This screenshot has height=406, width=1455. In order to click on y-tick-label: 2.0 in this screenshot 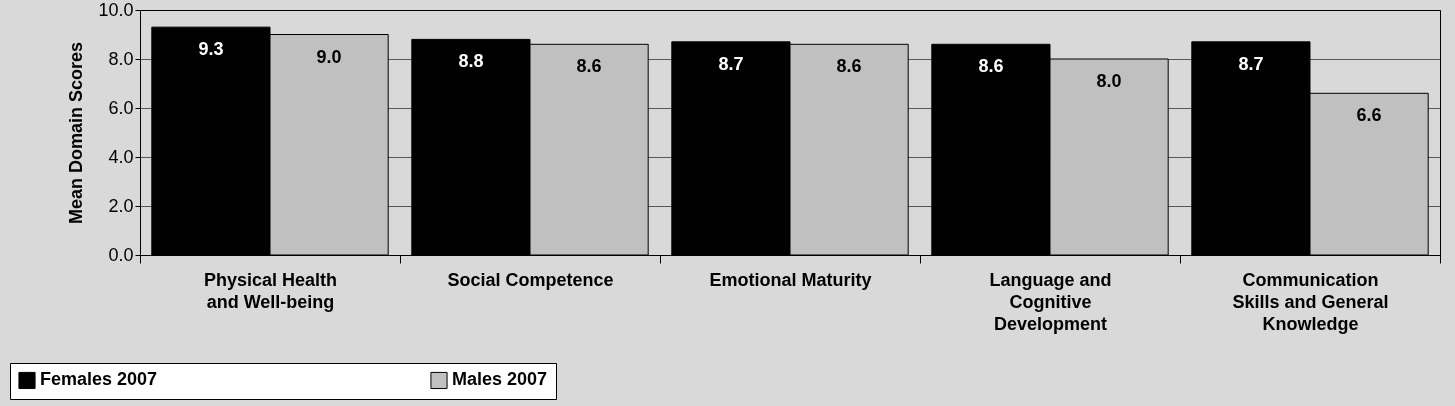, I will do `click(121, 205)`.